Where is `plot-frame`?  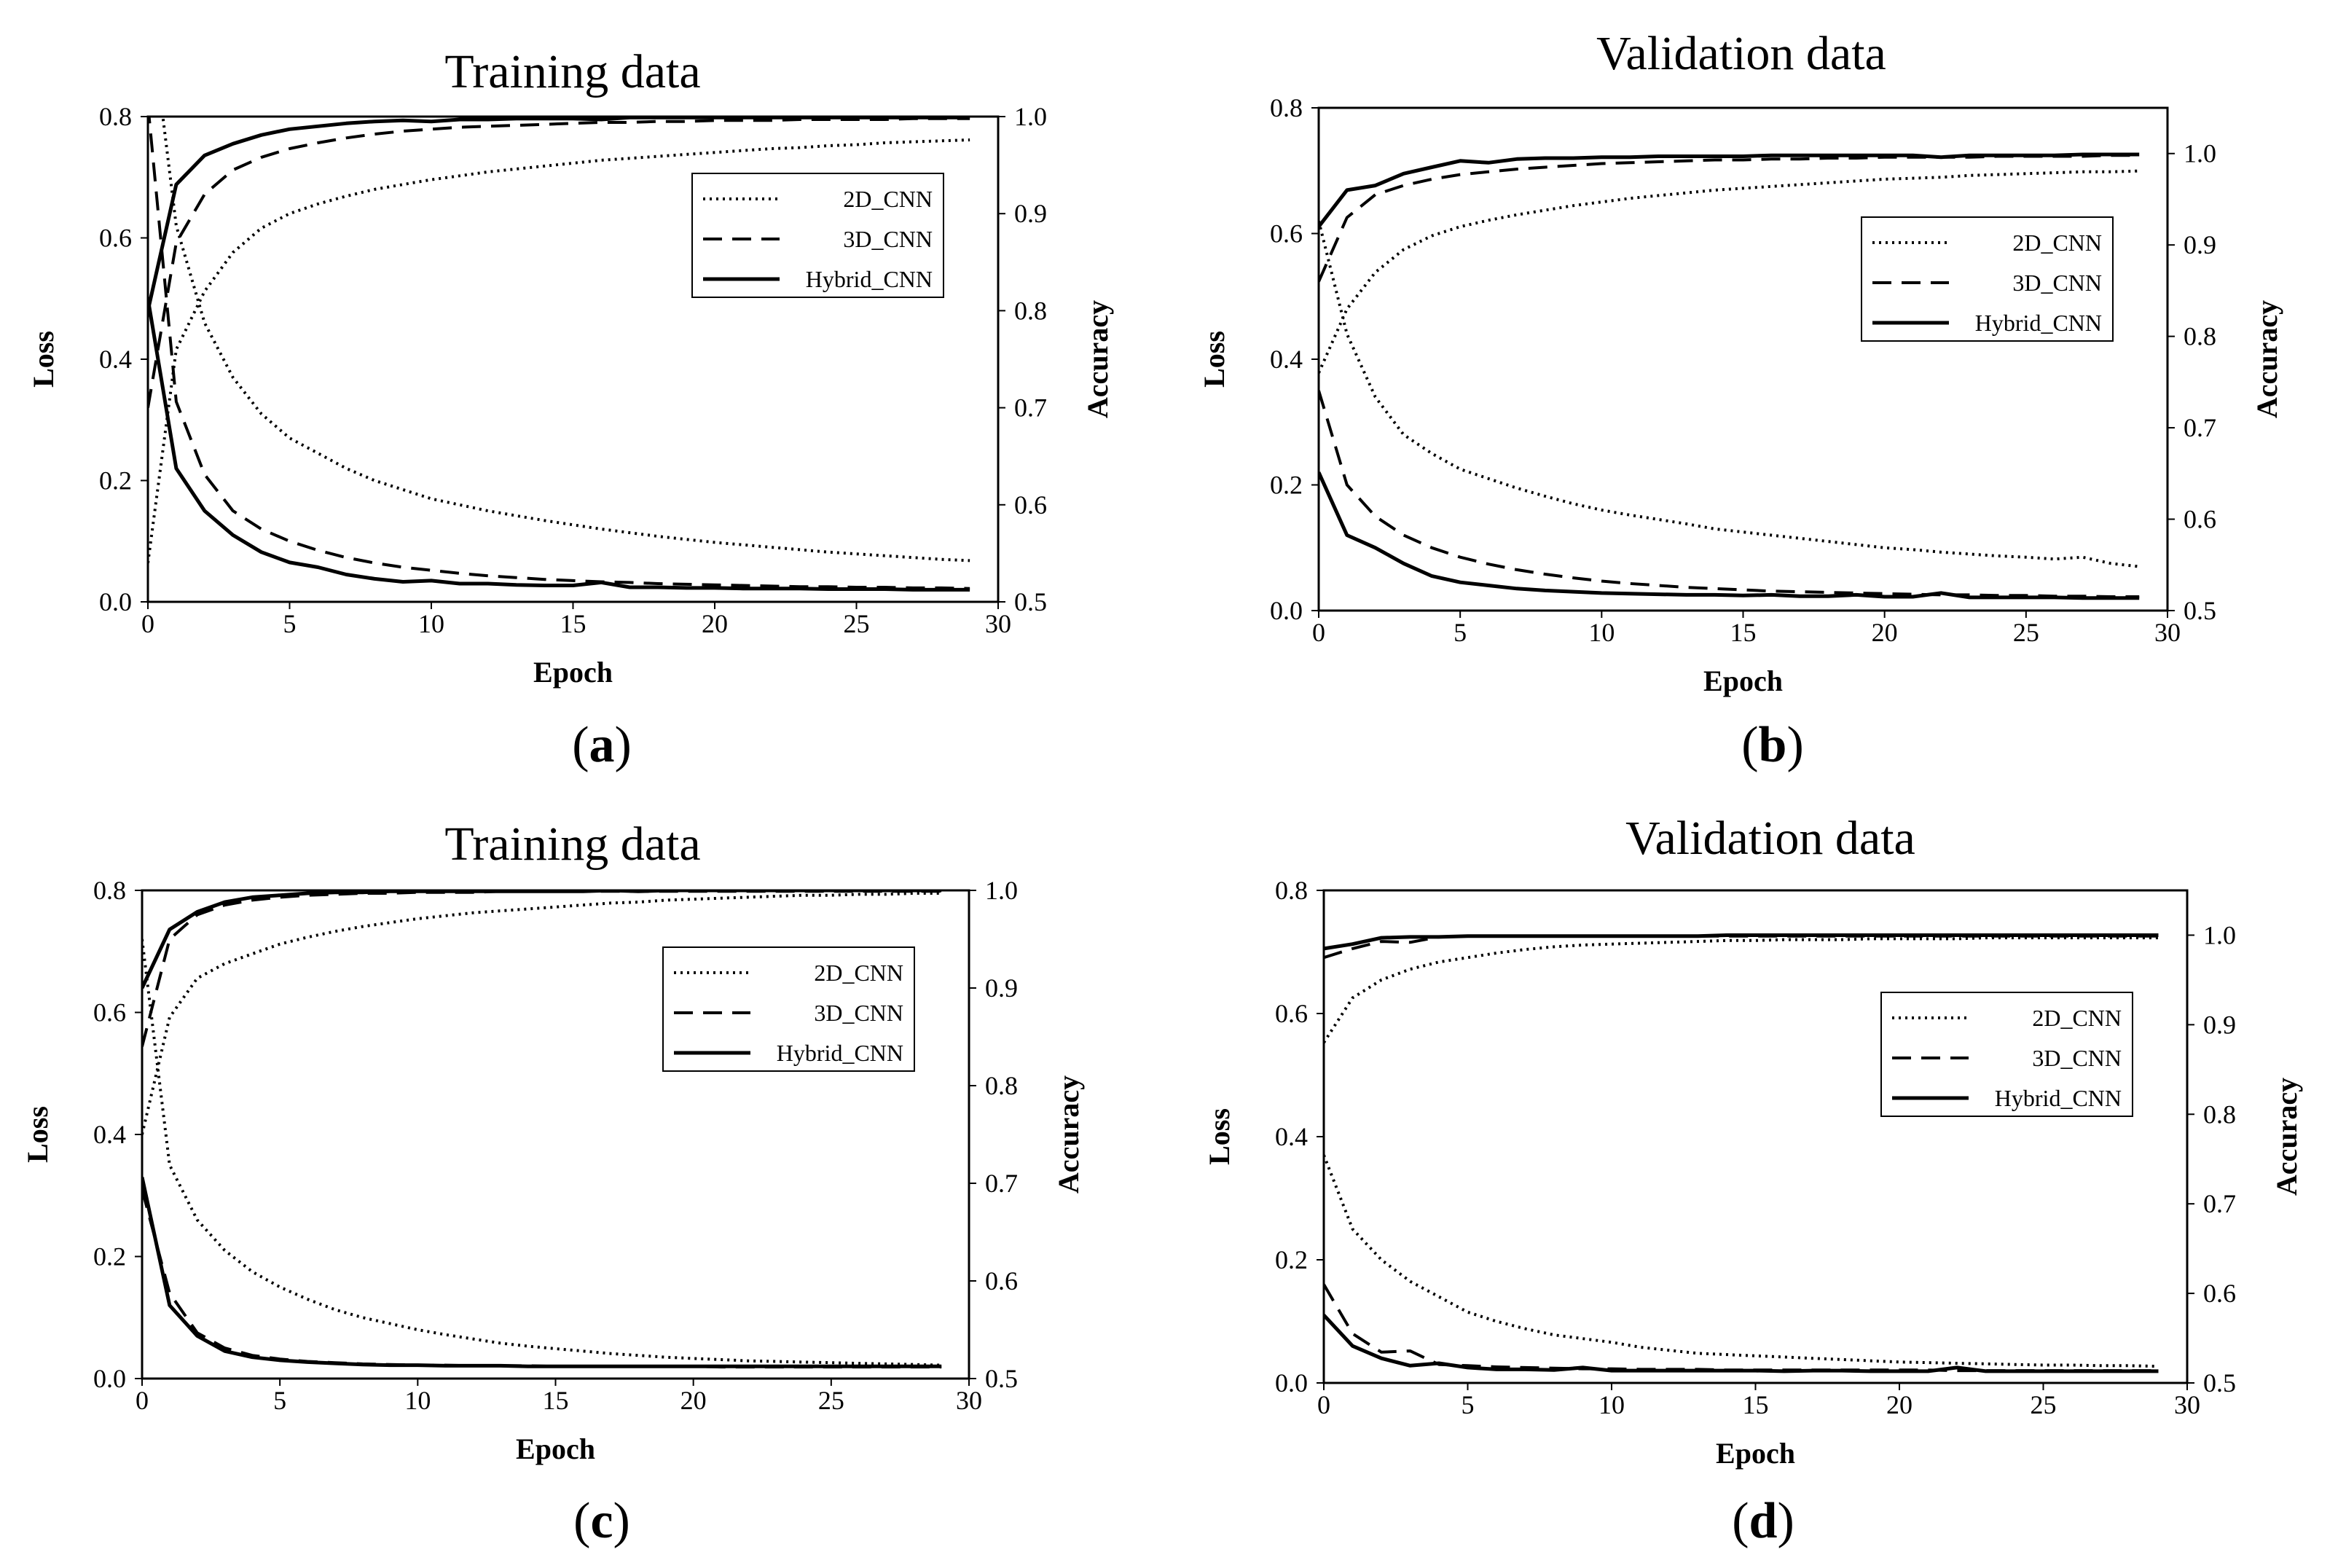
plot-frame is located at coordinates (1755, 1136).